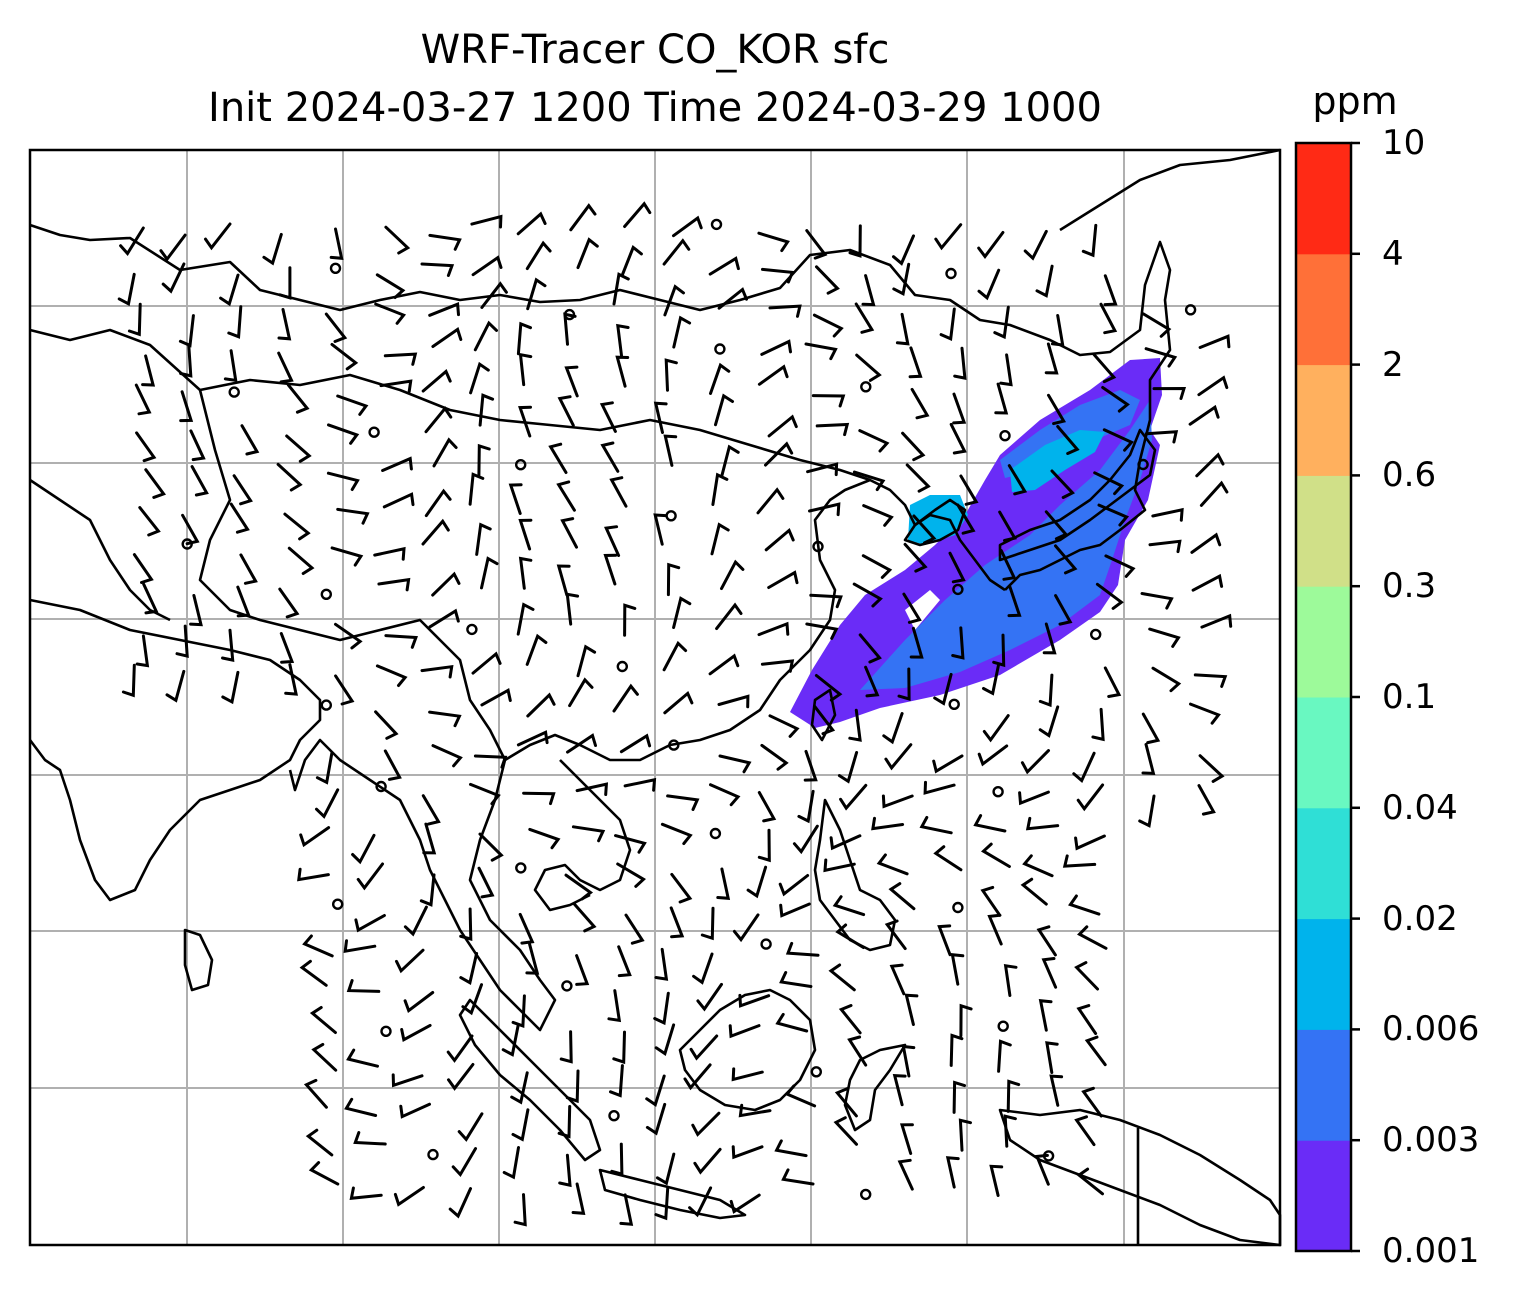 This screenshot has height=1306, width=1528. What do you see at coordinates (747, 1050) in the screenshot?
I see `coastline-borneo` at bounding box center [747, 1050].